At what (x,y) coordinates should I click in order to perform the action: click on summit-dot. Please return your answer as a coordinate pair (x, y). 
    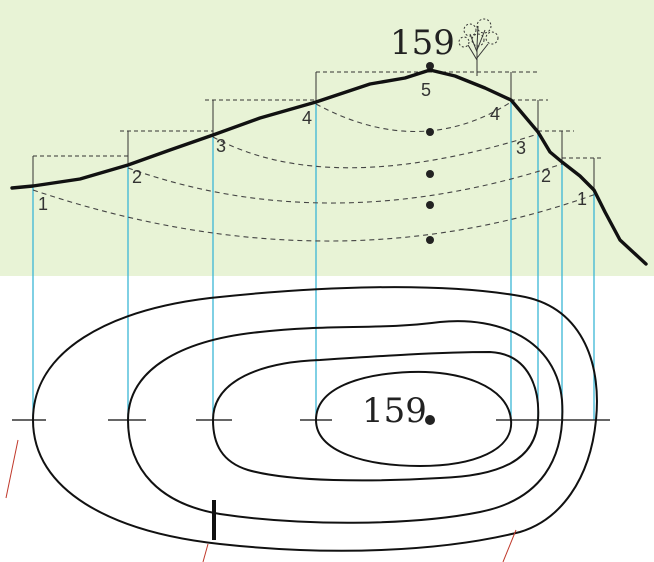
    Looking at the image, I should click on (430, 420).